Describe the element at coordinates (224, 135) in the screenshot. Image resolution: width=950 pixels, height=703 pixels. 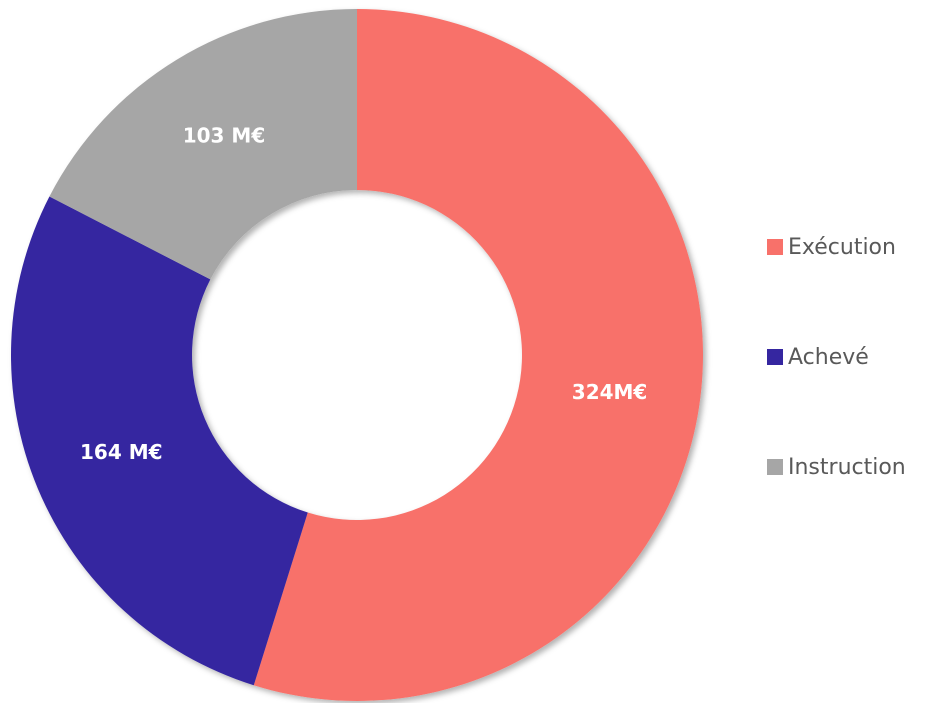
I see `value-label: 103 M€` at that location.